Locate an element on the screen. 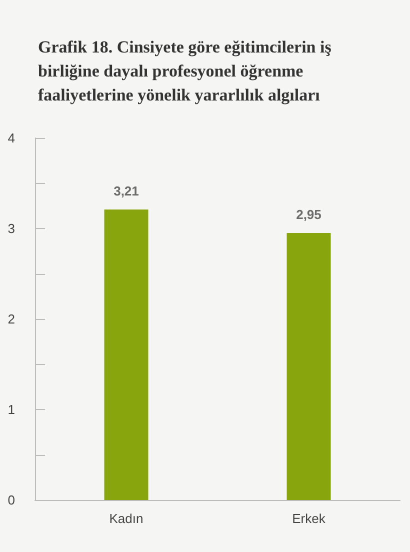 The width and height of the screenshot is (410, 552). y-tick-label: 3 is located at coordinates (11, 228).